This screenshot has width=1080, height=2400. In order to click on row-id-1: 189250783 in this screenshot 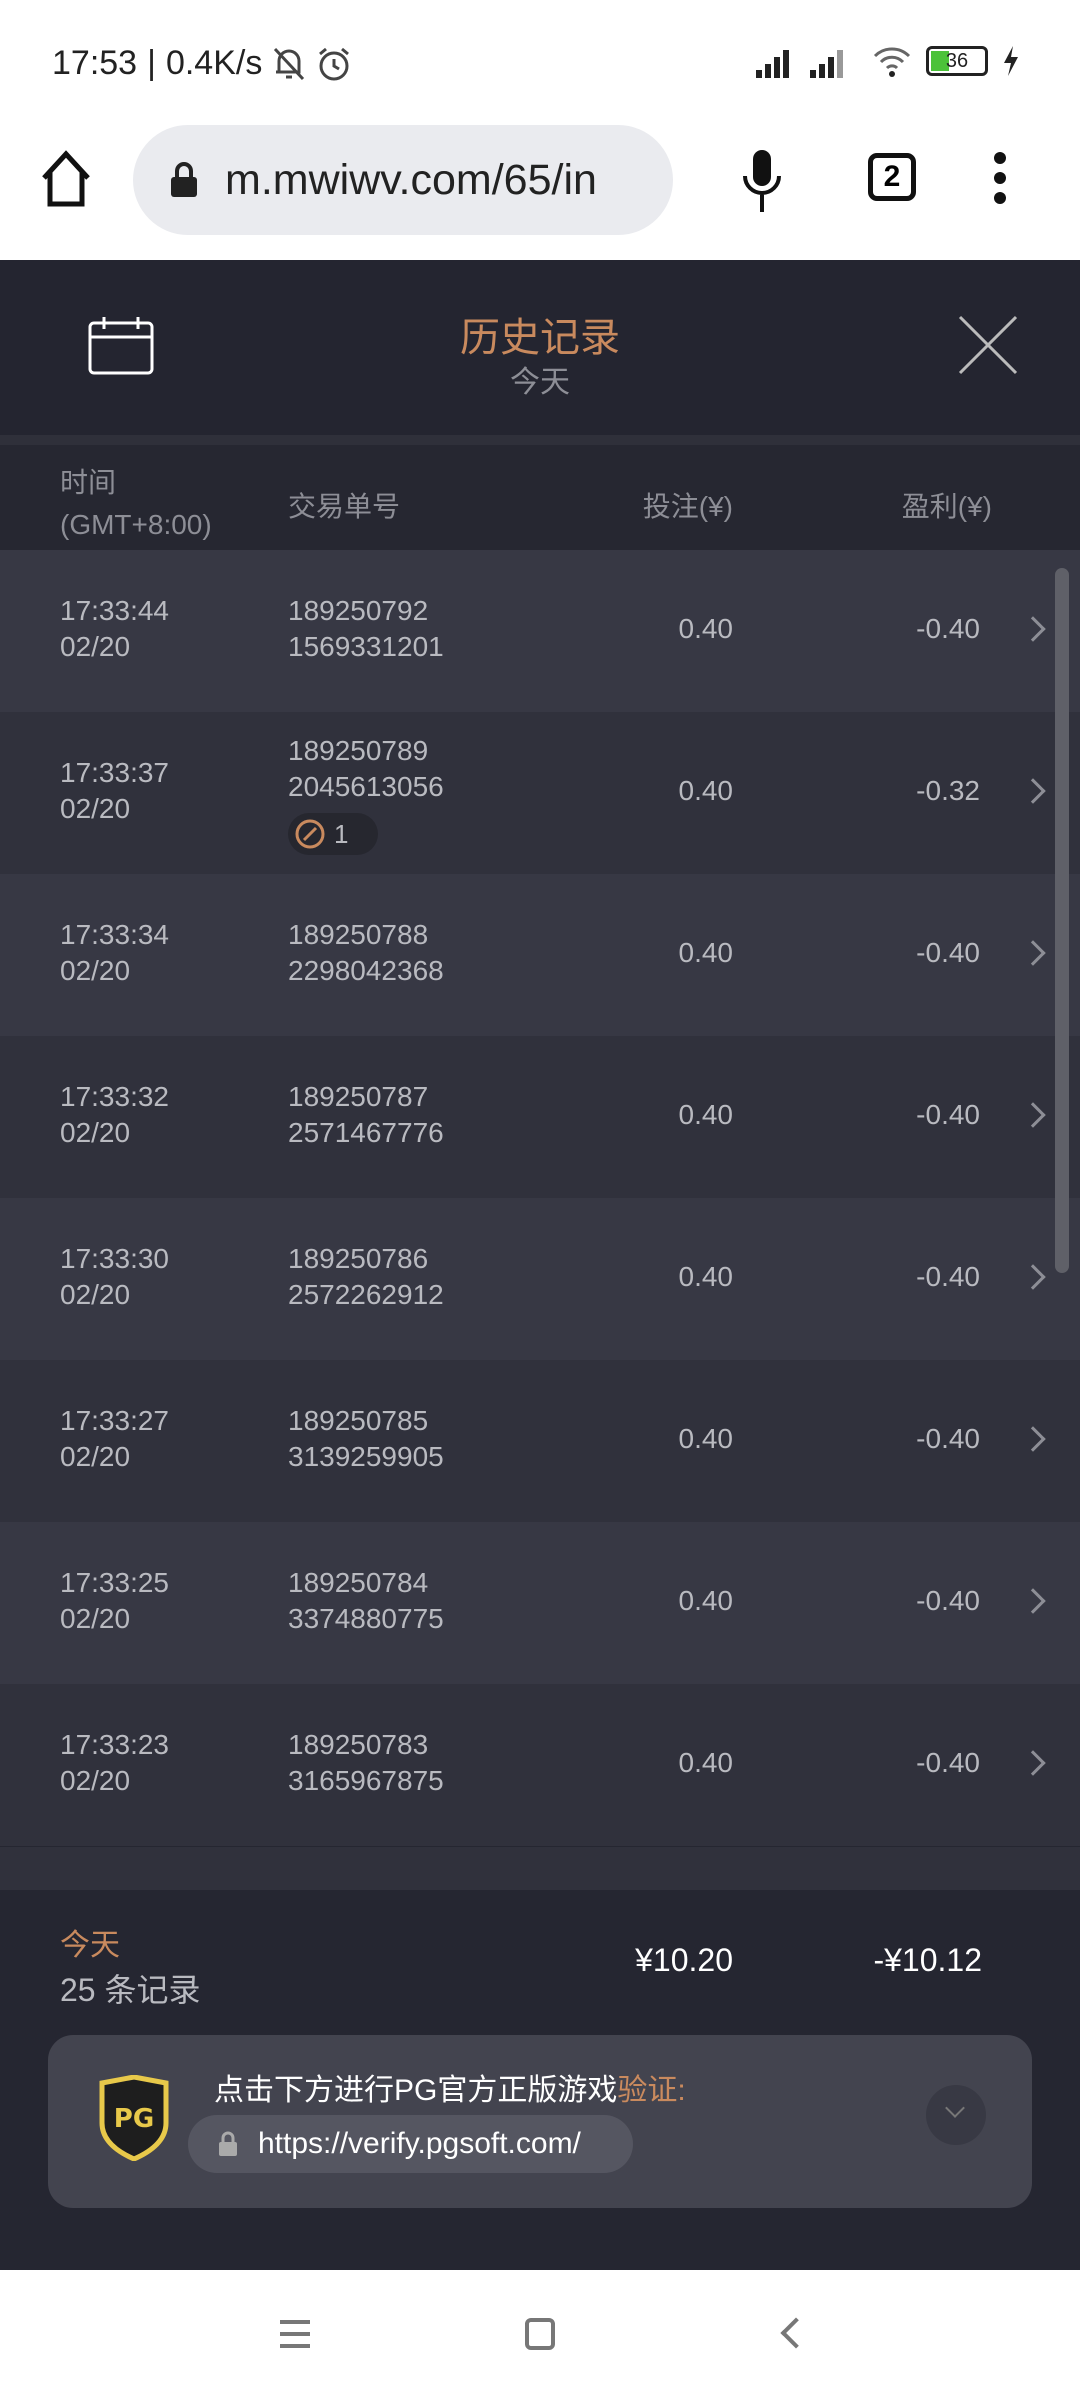, I will do `click(358, 1744)`.